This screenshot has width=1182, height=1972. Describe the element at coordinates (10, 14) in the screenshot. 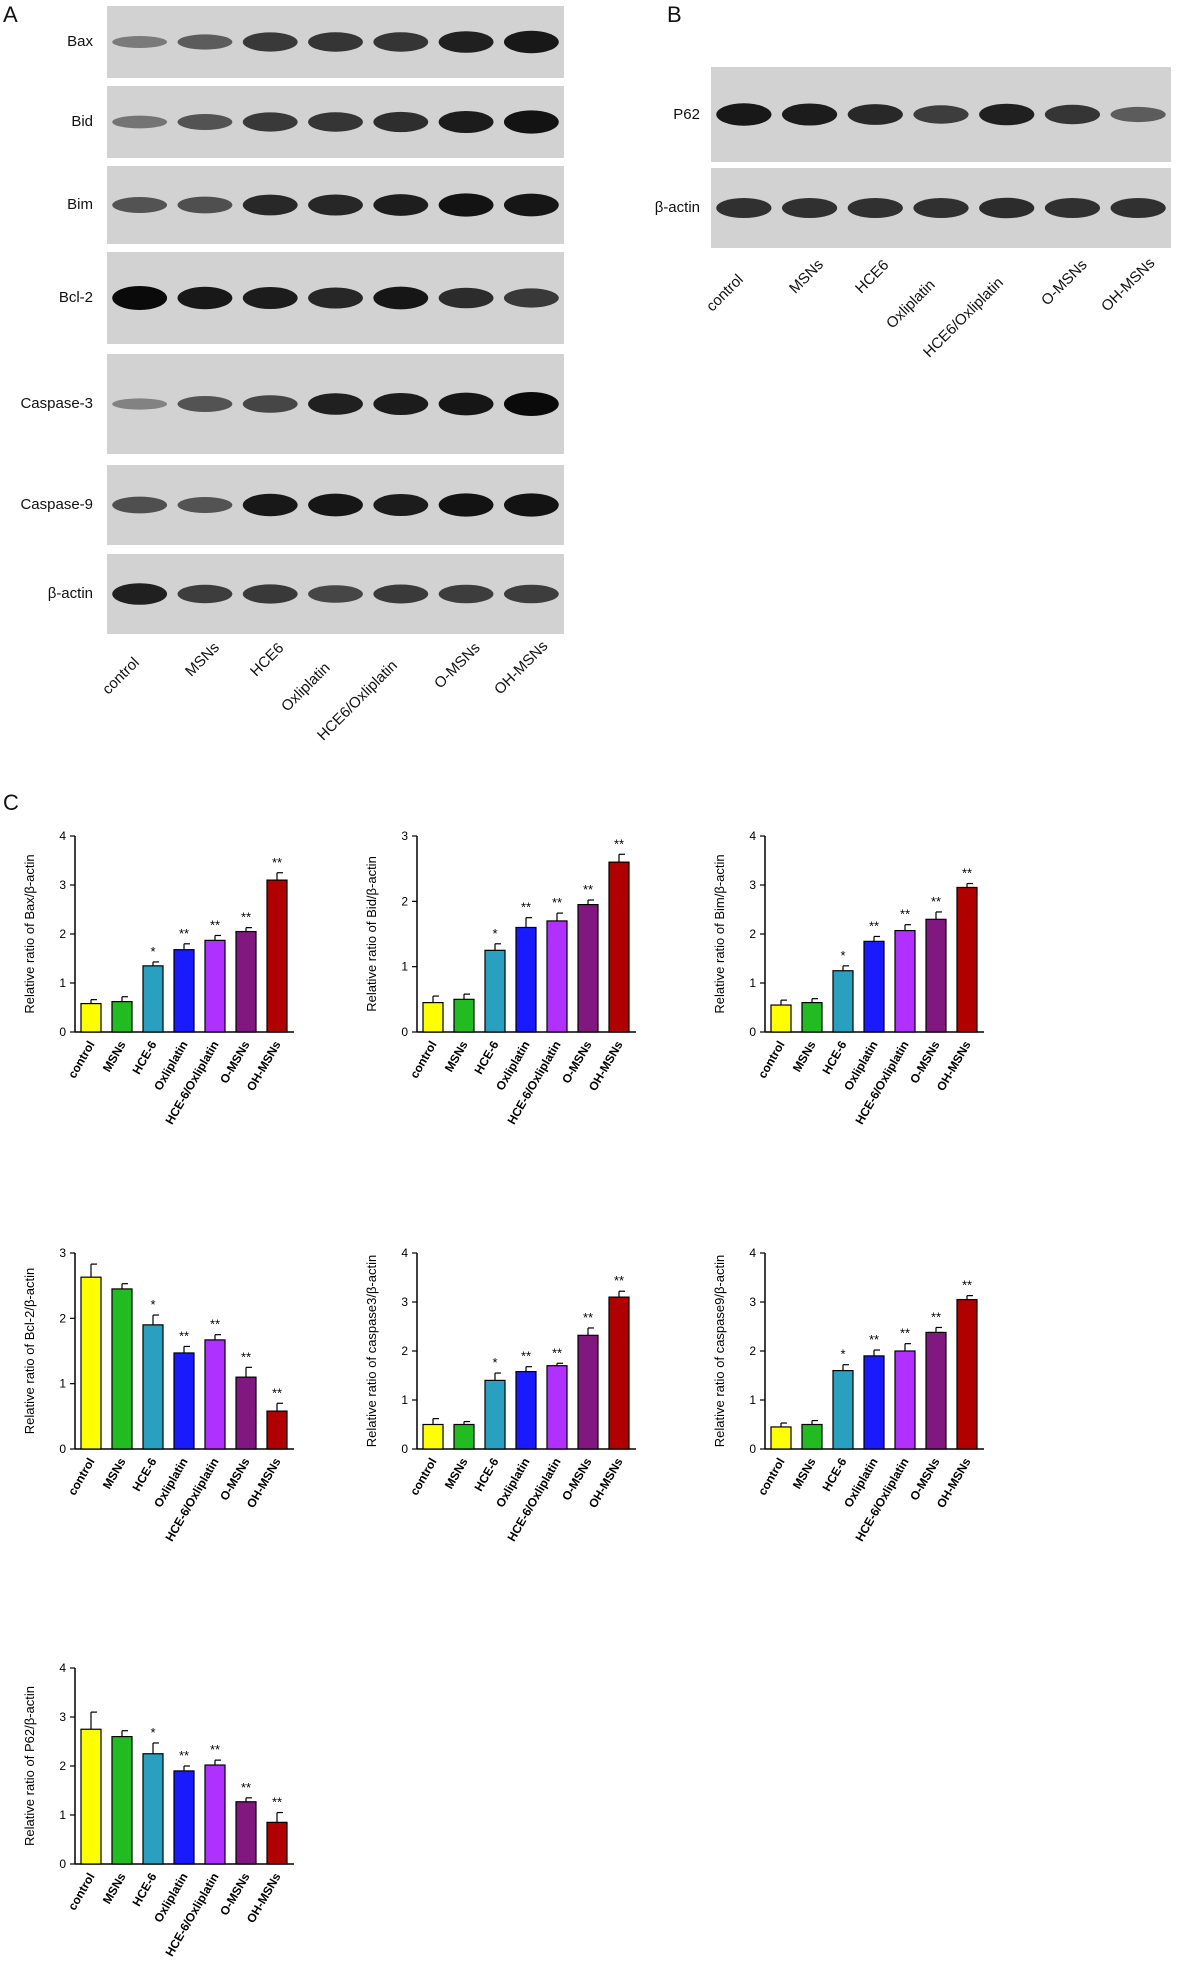

I see `panel-letter-a: A` at that location.